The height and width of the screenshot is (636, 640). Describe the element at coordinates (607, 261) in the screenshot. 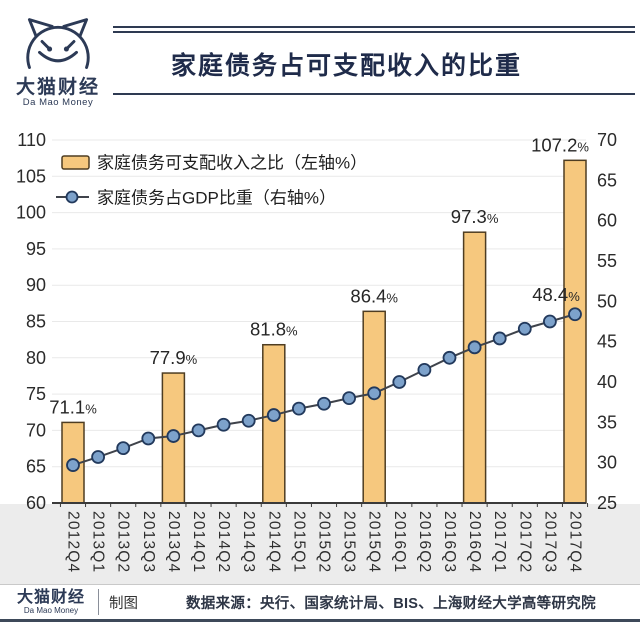

I see `right-axis-tick-label: 55` at that location.